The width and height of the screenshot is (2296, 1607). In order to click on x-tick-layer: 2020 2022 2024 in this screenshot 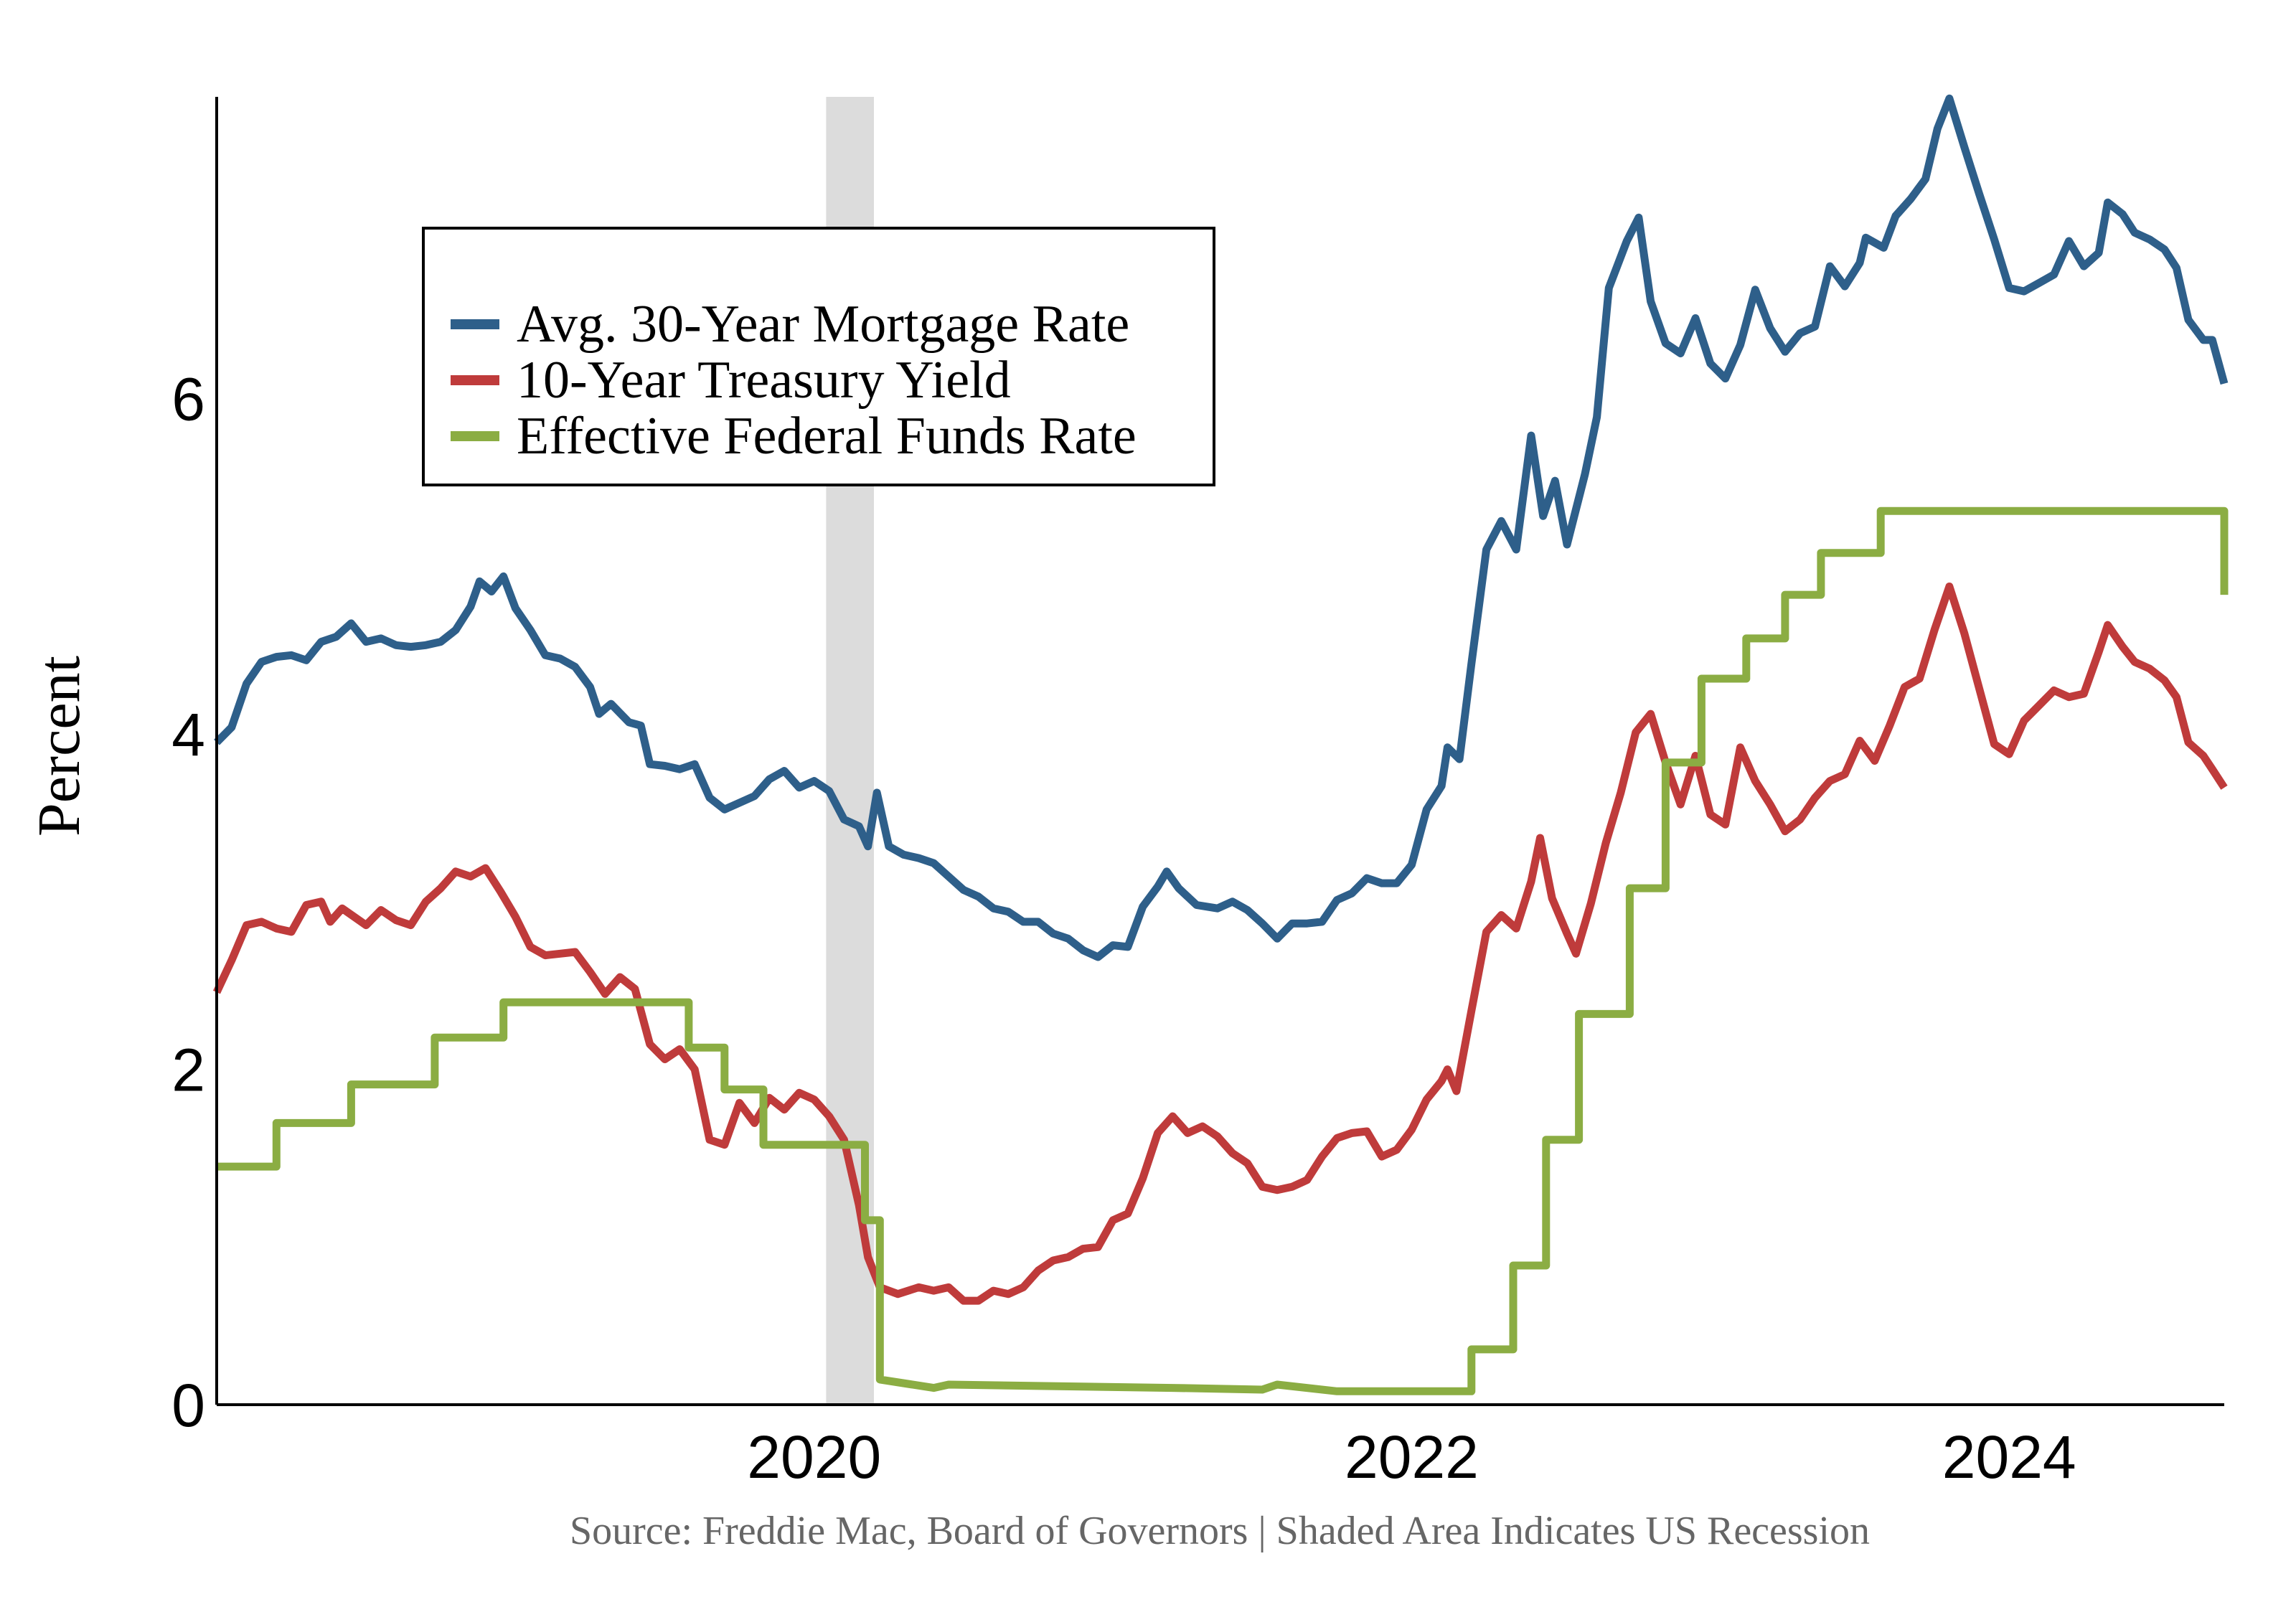, I will do `click(1412, 1457)`.